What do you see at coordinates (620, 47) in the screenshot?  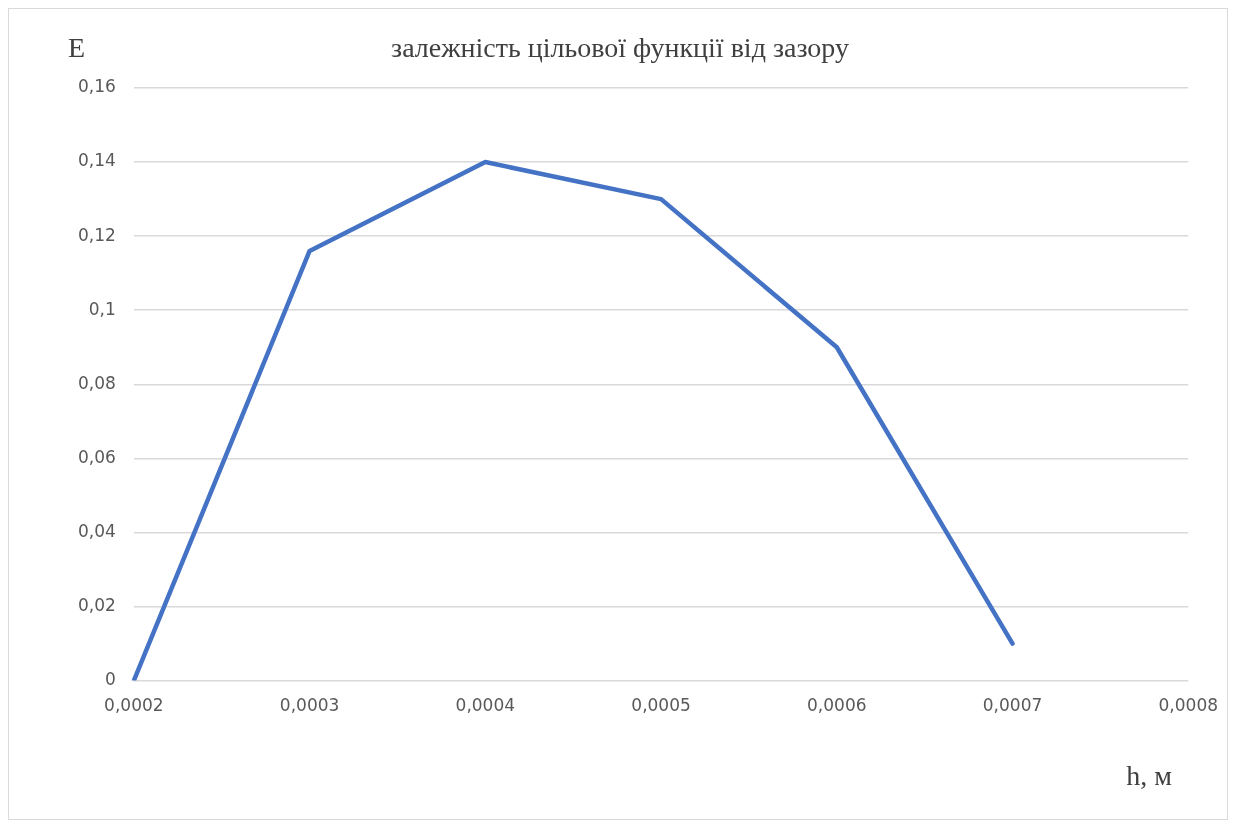 I see `chart-title: залежність цільової функції від зазору` at bounding box center [620, 47].